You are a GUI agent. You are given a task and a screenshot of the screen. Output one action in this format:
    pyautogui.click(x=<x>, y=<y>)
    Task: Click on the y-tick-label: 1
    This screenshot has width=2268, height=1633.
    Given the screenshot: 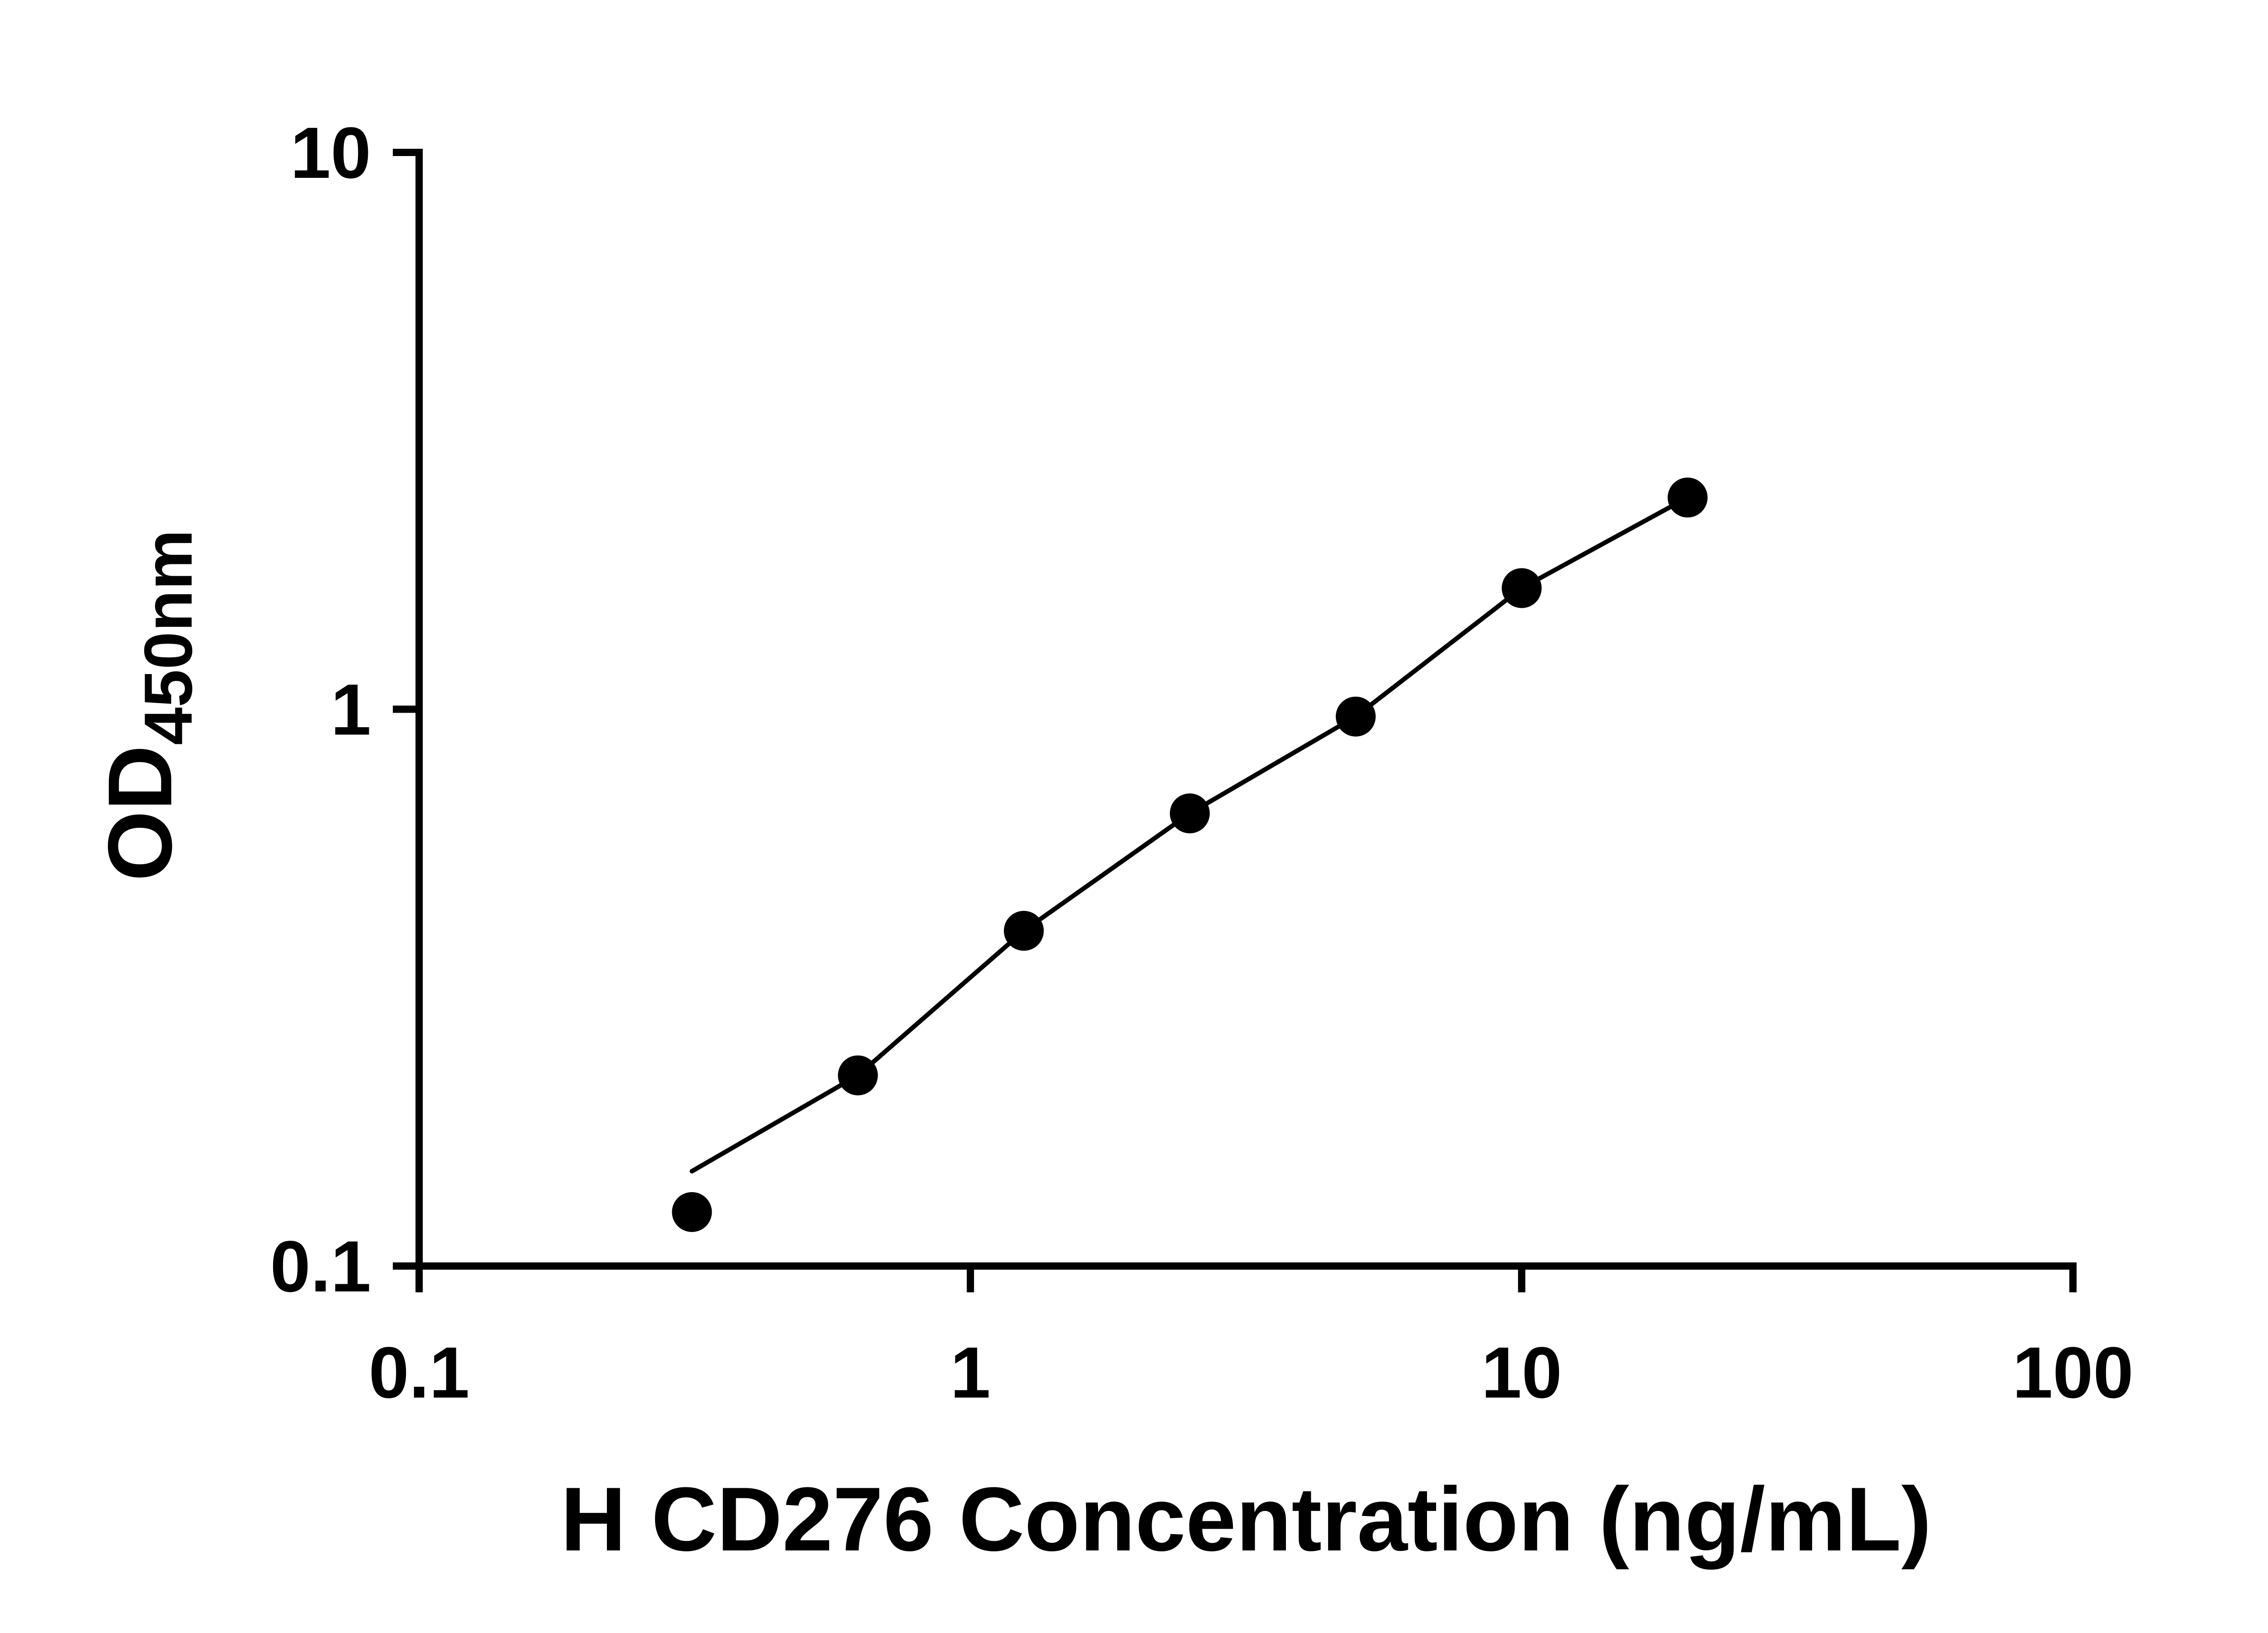 What is the action you would take?
    pyautogui.click(x=351, y=709)
    